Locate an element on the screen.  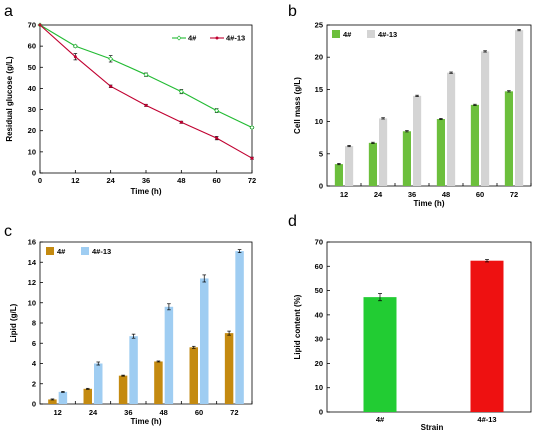
x-tick-label: 4#-13 is located at coordinates (486, 419).